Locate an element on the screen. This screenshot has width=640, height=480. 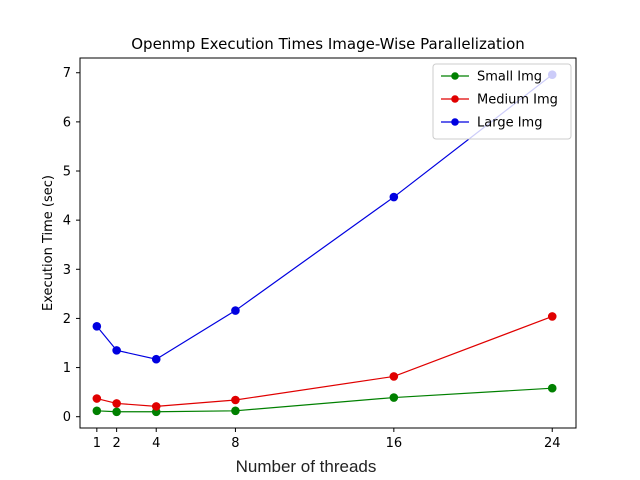
legend-label: Medium Img is located at coordinates (517, 100).